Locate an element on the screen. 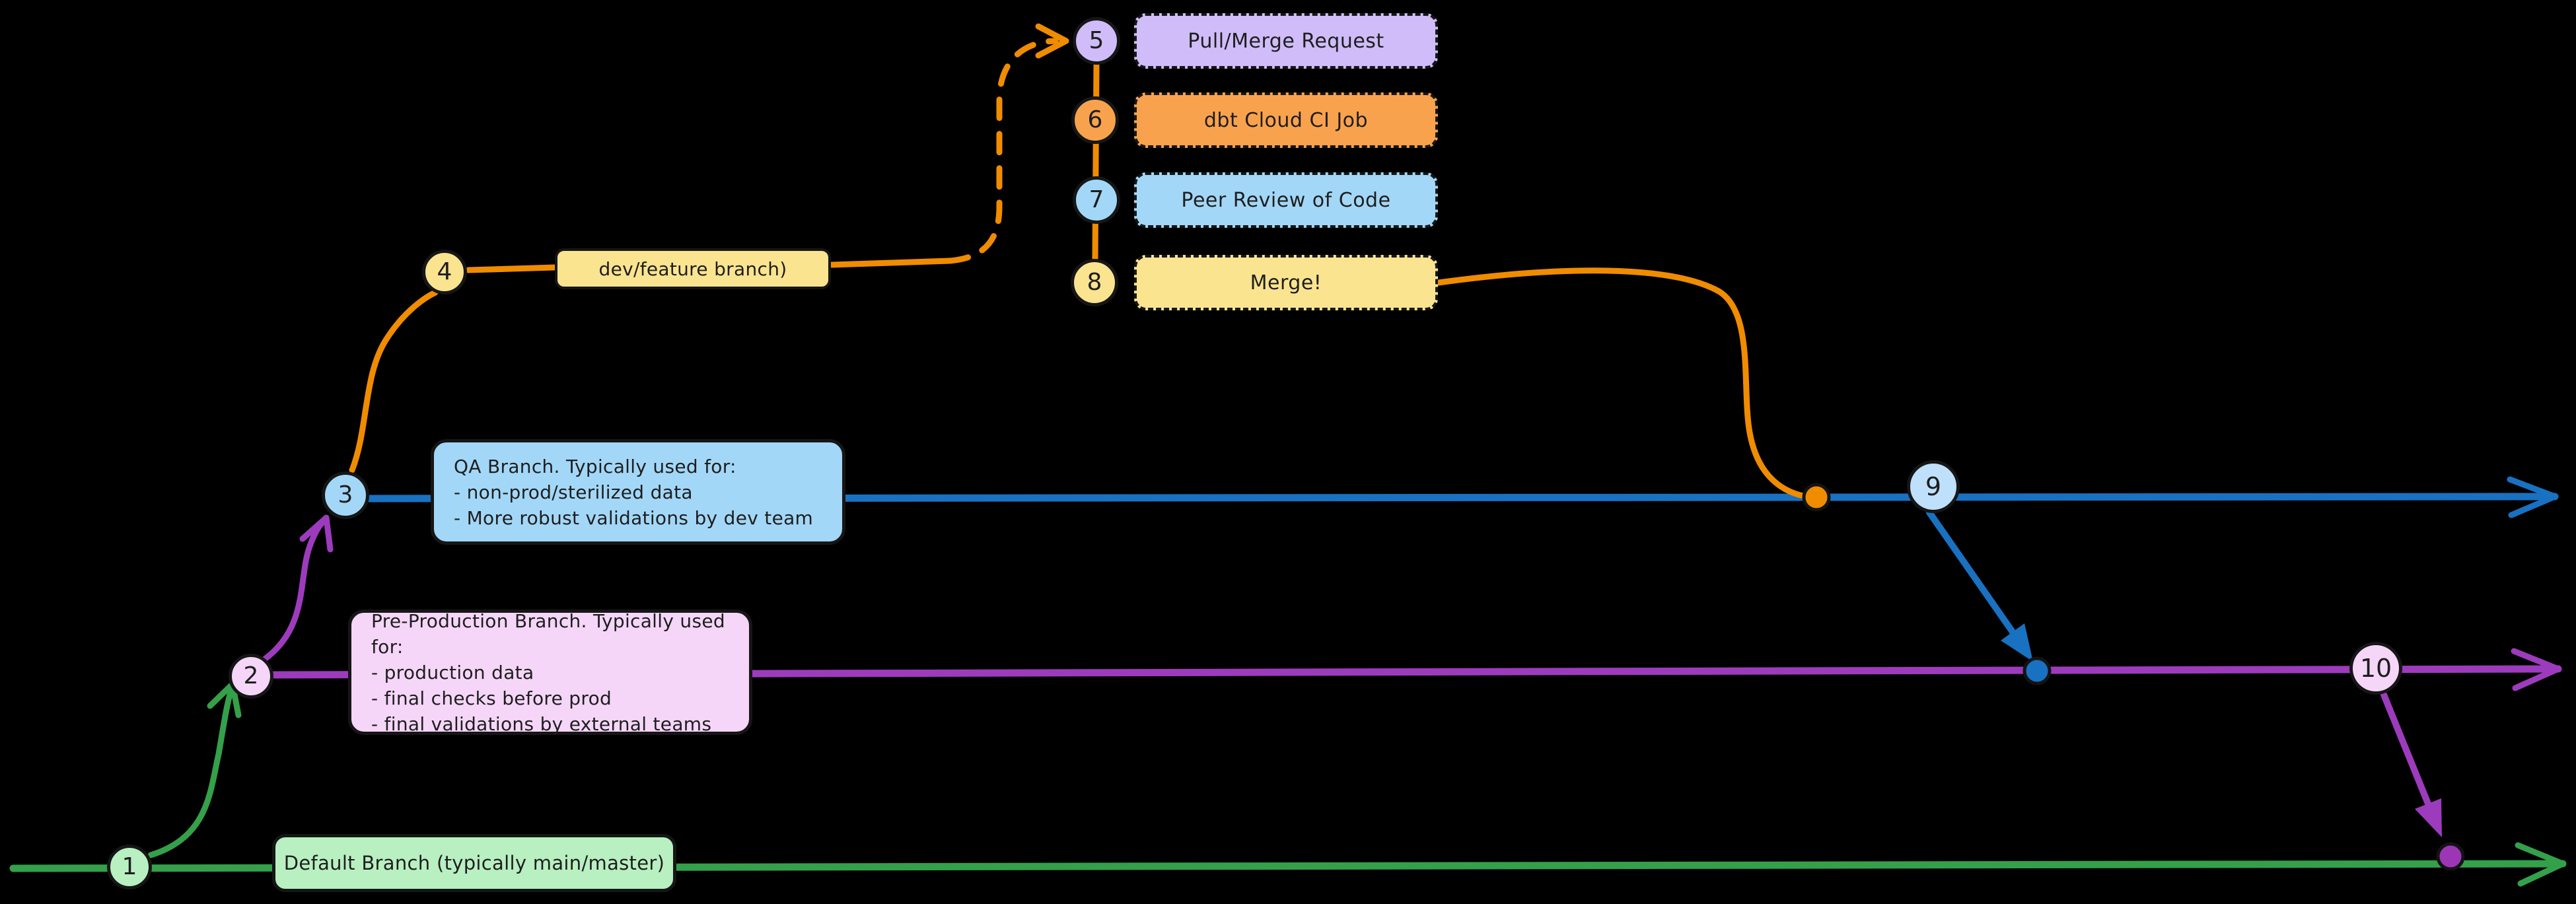 The width and height of the screenshot is (2576, 904). commit-node-6-number: 6 is located at coordinates (1095, 119).